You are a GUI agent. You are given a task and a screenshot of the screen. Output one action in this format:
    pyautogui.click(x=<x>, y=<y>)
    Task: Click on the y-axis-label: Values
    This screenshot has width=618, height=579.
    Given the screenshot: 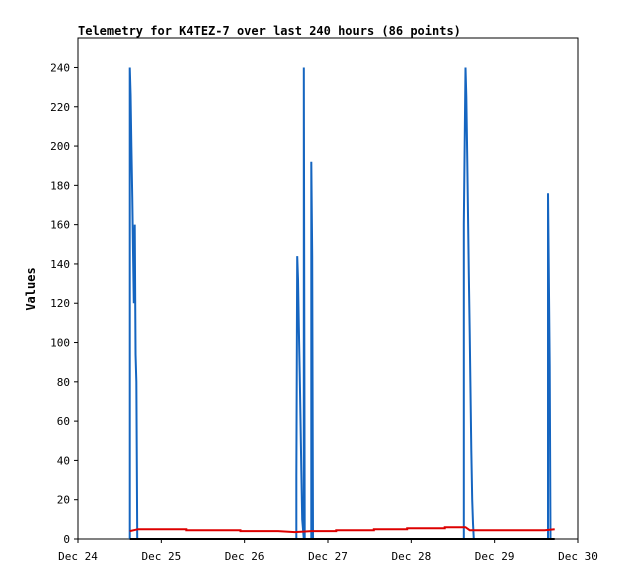 What is the action you would take?
    pyautogui.click(x=31, y=288)
    